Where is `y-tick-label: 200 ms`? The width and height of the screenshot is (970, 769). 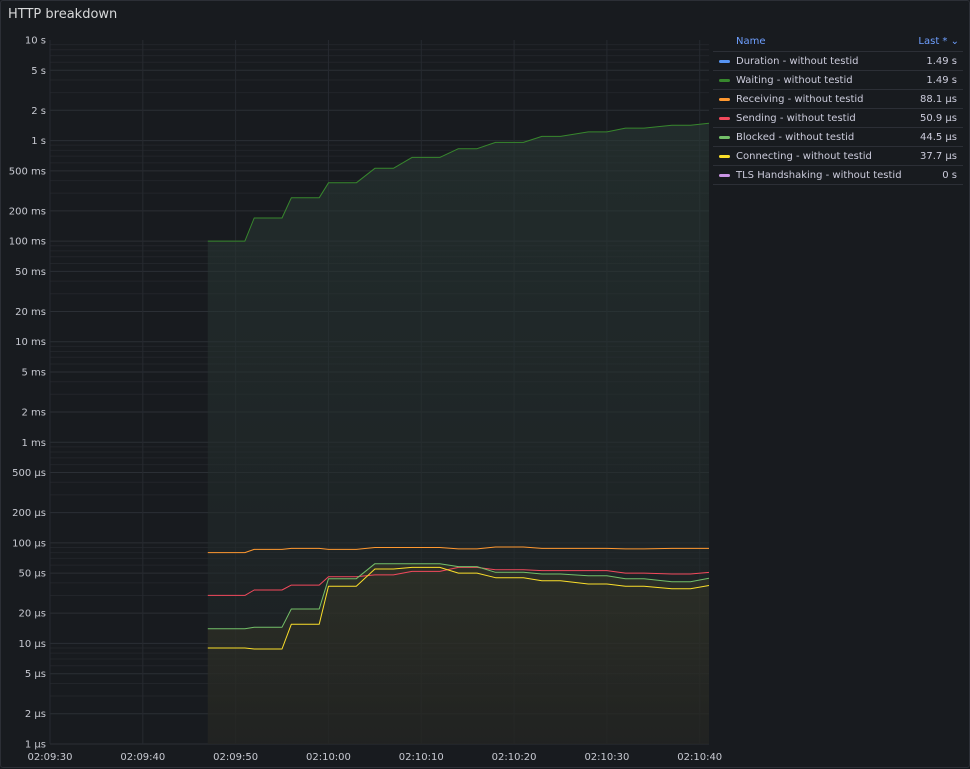
y-tick-label: 200 ms is located at coordinates (27, 211).